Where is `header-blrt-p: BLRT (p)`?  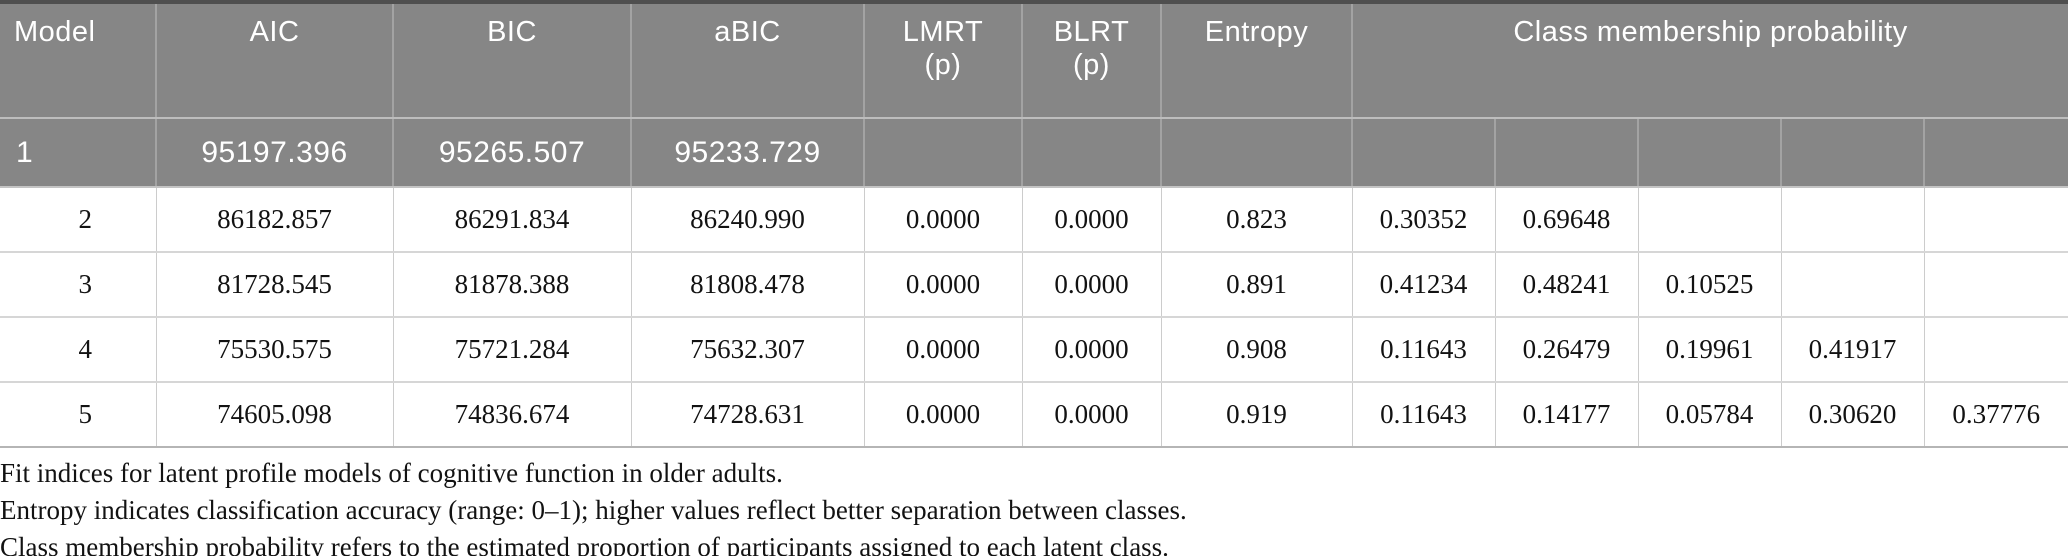 header-blrt-p: BLRT (p) is located at coordinates (1092, 60).